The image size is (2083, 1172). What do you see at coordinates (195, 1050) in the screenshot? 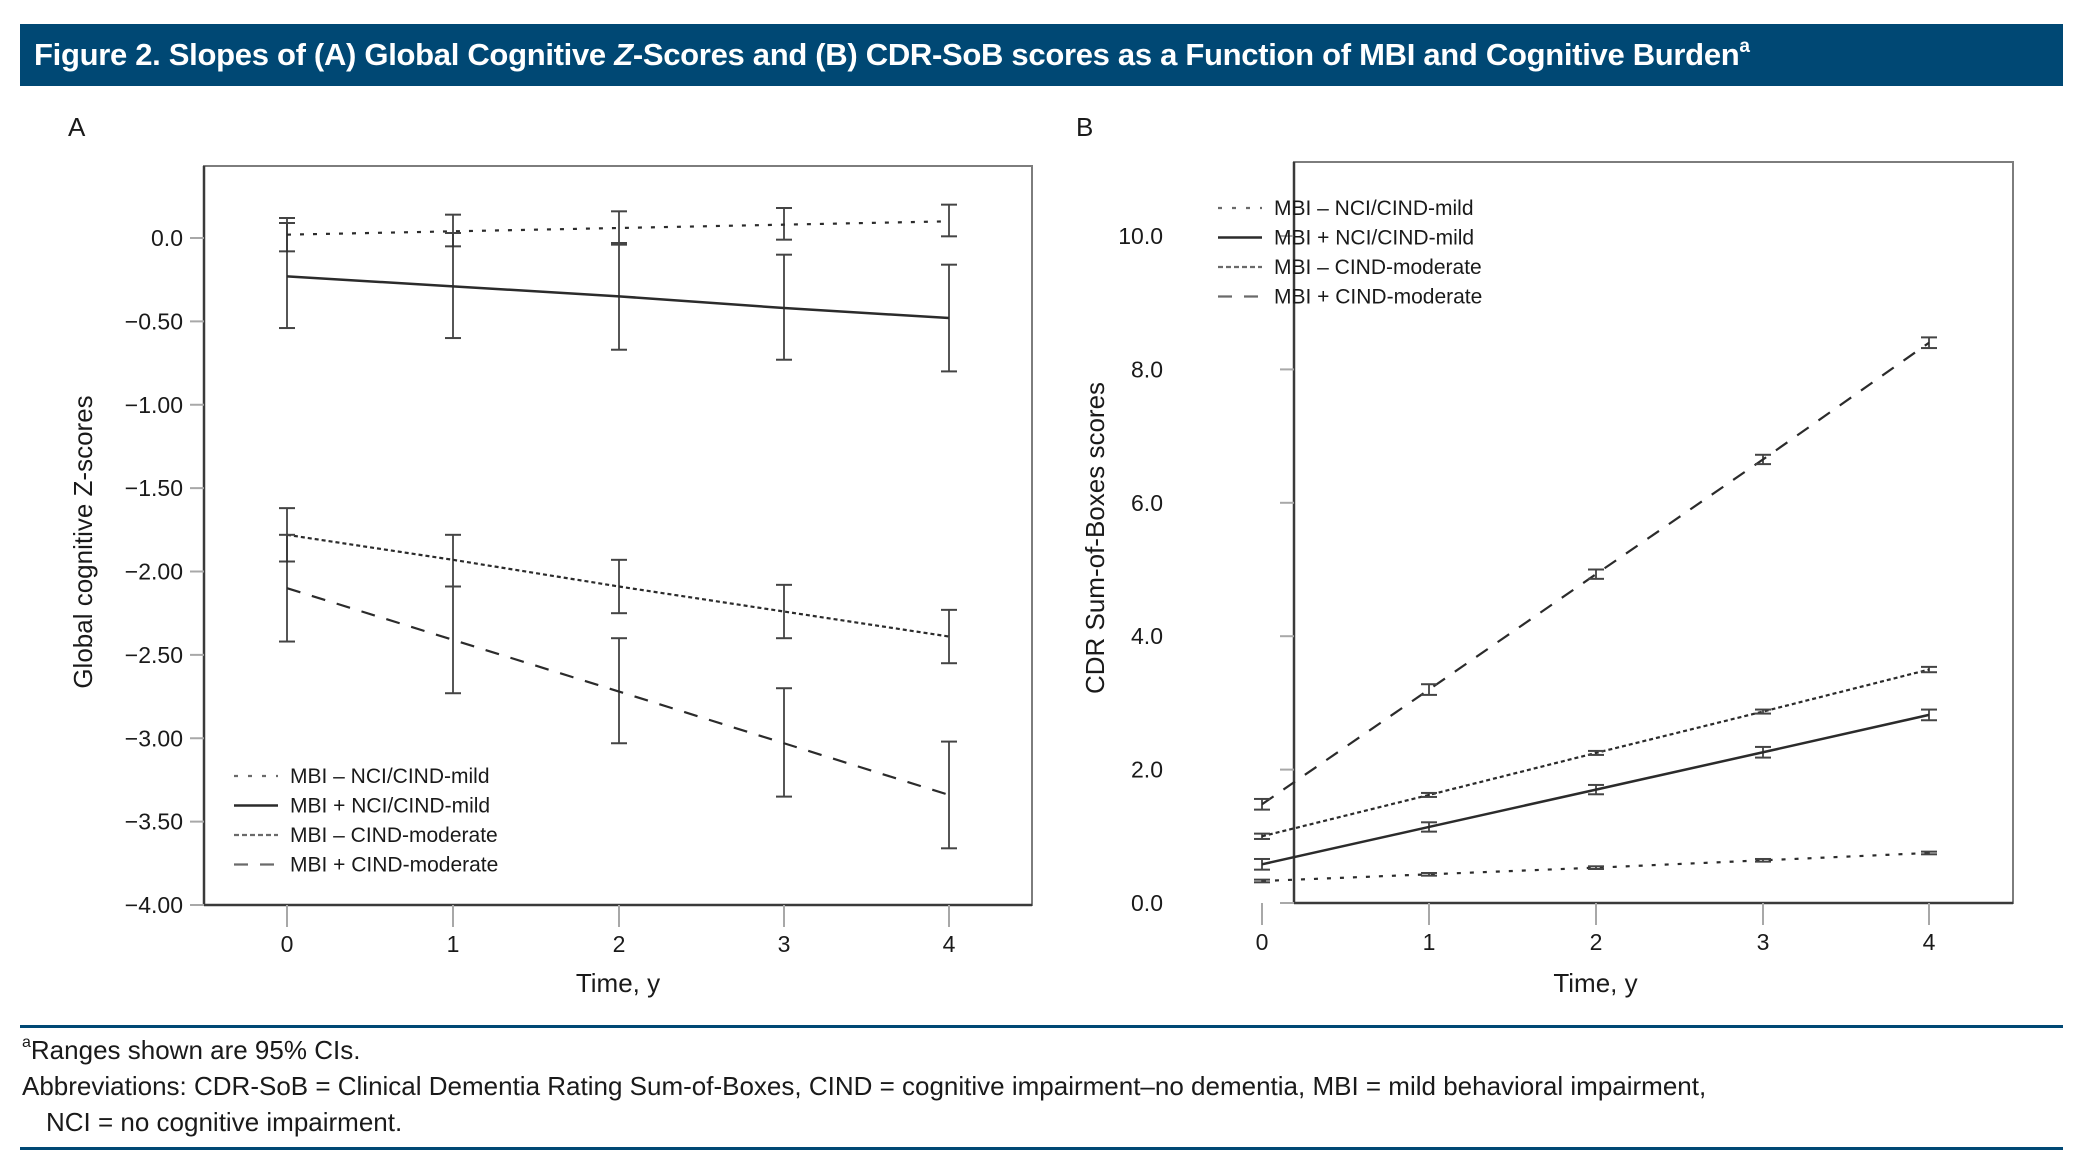
I see `footnote-ci-text: Ranges shown are 95% CIs.` at bounding box center [195, 1050].